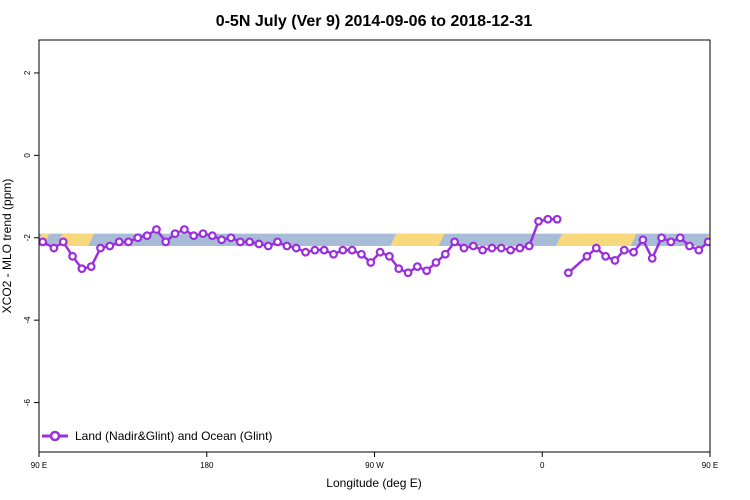 The height and width of the screenshot is (500, 750). I want to click on y-axis: 2 0 -2 -4 -6, so click(31, 238).